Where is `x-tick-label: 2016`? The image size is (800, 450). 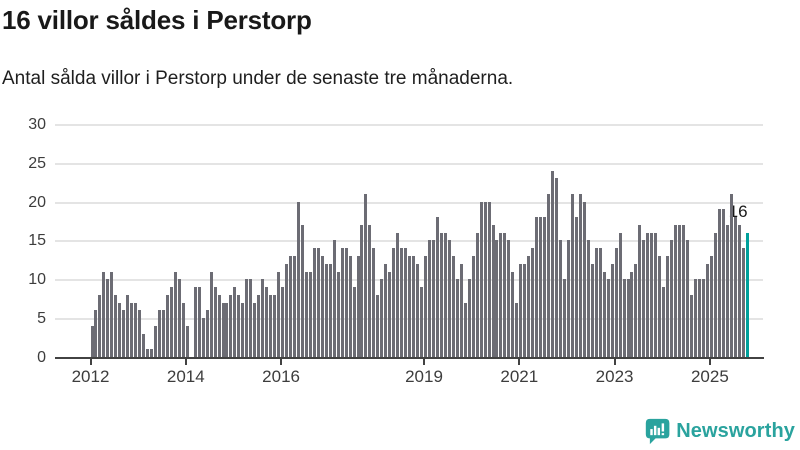 x-tick-label: 2016 is located at coordinates (281, 376).